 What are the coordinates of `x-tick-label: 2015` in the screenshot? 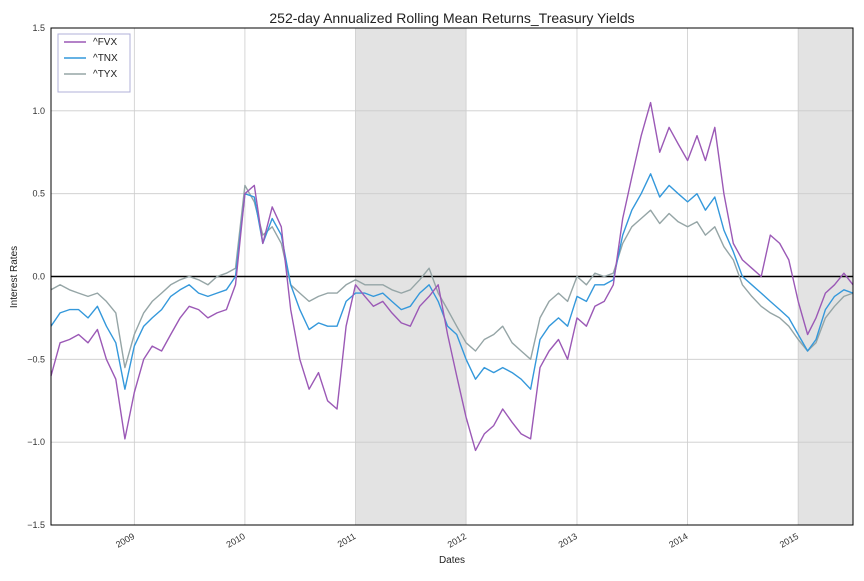 It's located at (789, 540).